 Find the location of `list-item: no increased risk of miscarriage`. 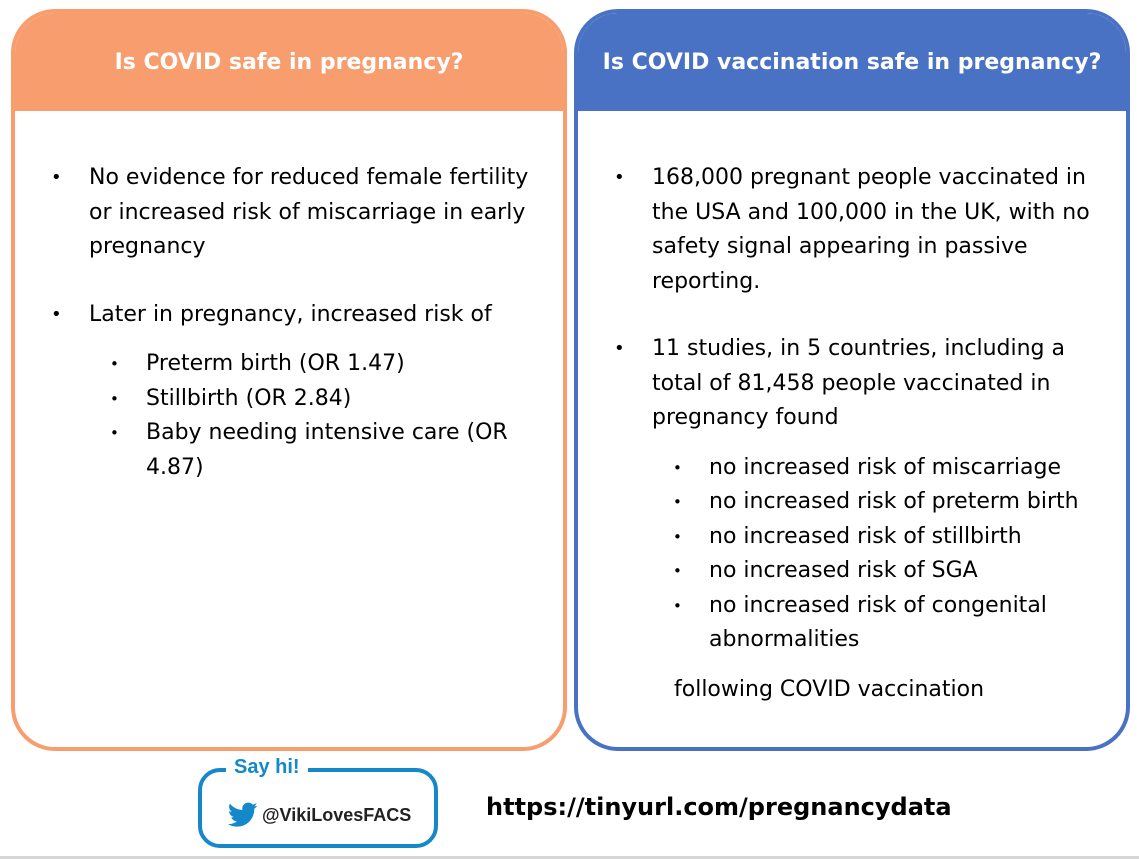

list-item: no increased risk of miscarriage is located at coordinates (882, 468).